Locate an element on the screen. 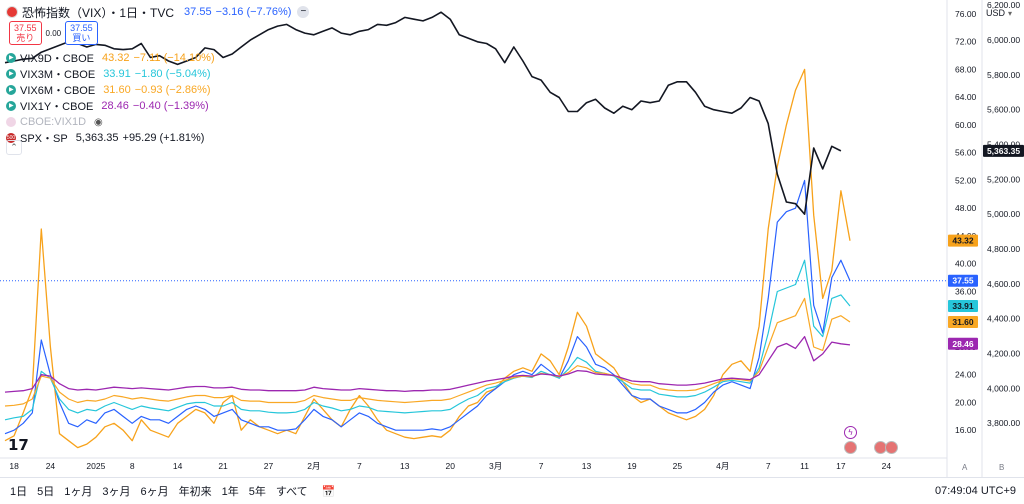  x-axis-tick: 4月 is located at coordinates (722, 466).